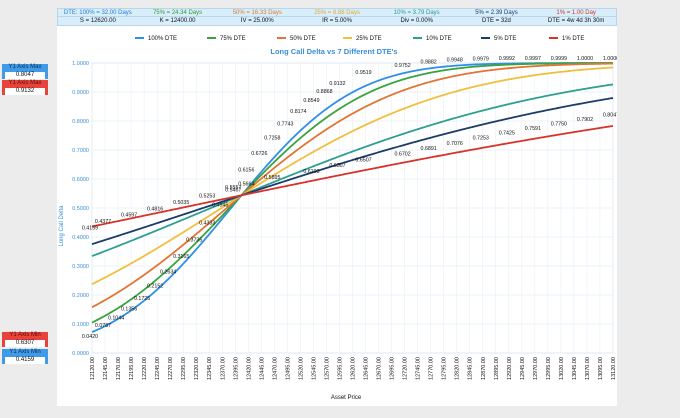  I want to click on y-tick-label: 0.7000, so click(80, 151).